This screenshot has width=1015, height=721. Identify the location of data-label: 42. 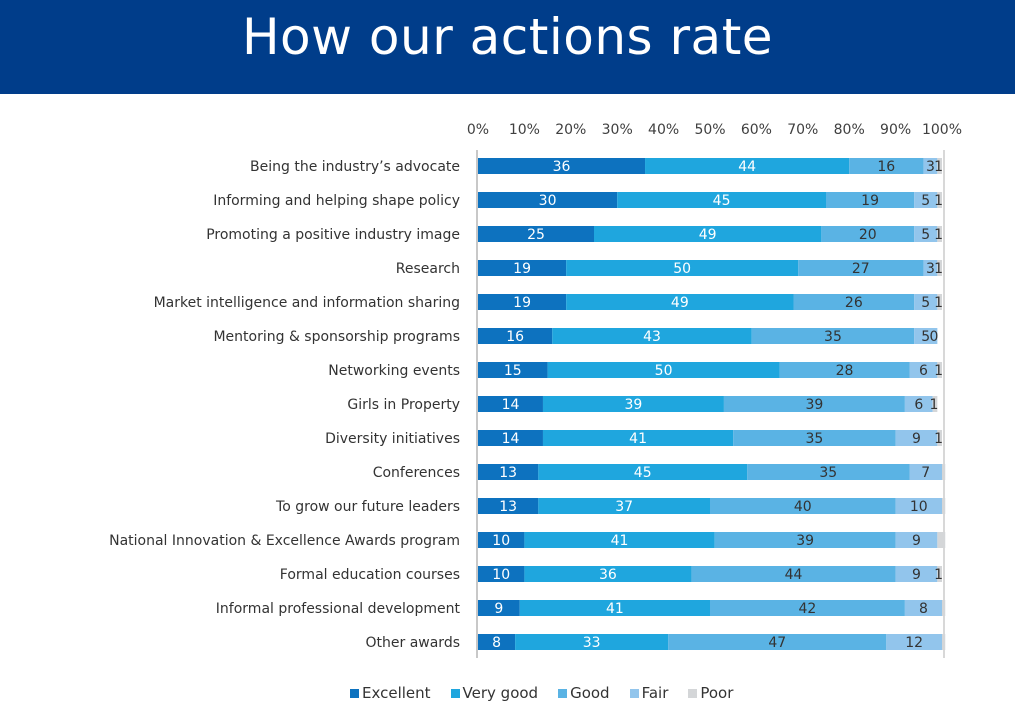
(808, 609).